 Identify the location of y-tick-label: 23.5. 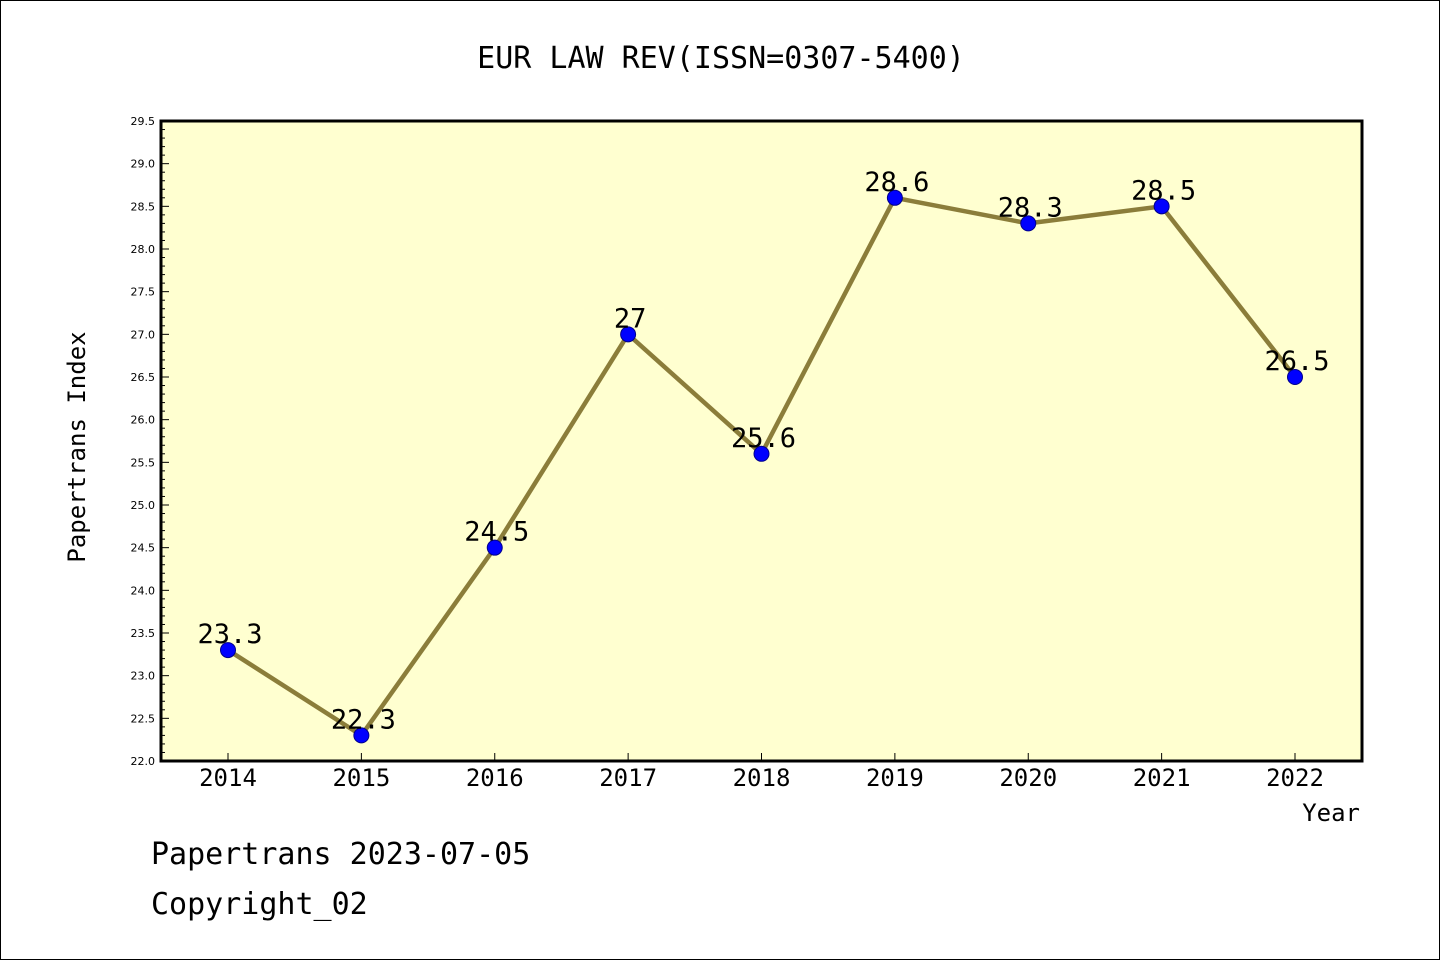
(143, 633).